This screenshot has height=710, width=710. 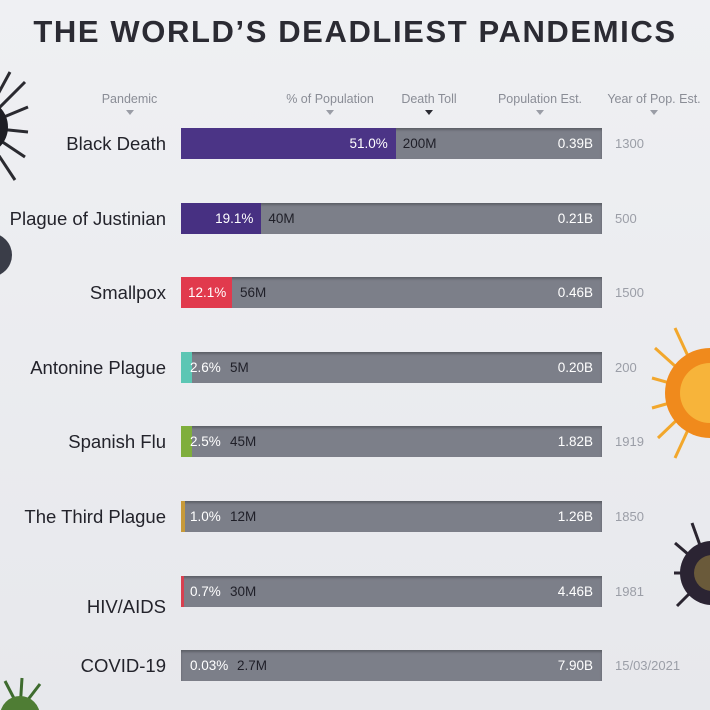 What do you see at coordinates (629, 591) in the screenshot?
I see `year-label: 1981` at bounding box center [629, 591].